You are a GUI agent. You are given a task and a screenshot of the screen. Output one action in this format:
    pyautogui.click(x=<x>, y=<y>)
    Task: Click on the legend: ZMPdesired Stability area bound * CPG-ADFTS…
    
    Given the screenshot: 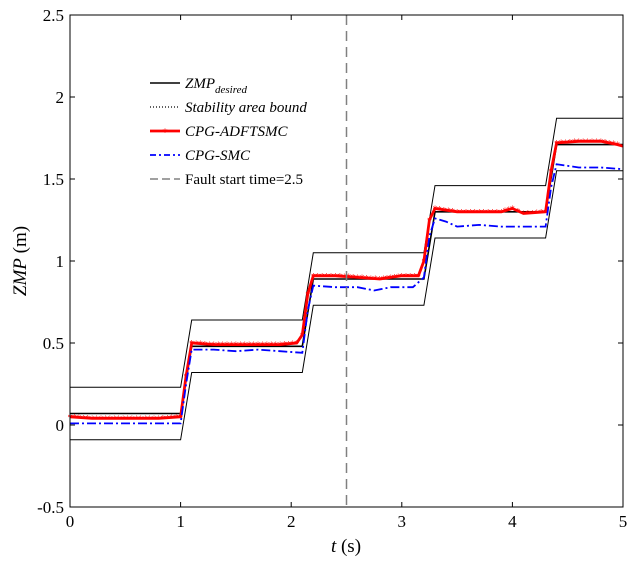 What is the action you would take?
    pyautogui.click(x=228, y=132)
    